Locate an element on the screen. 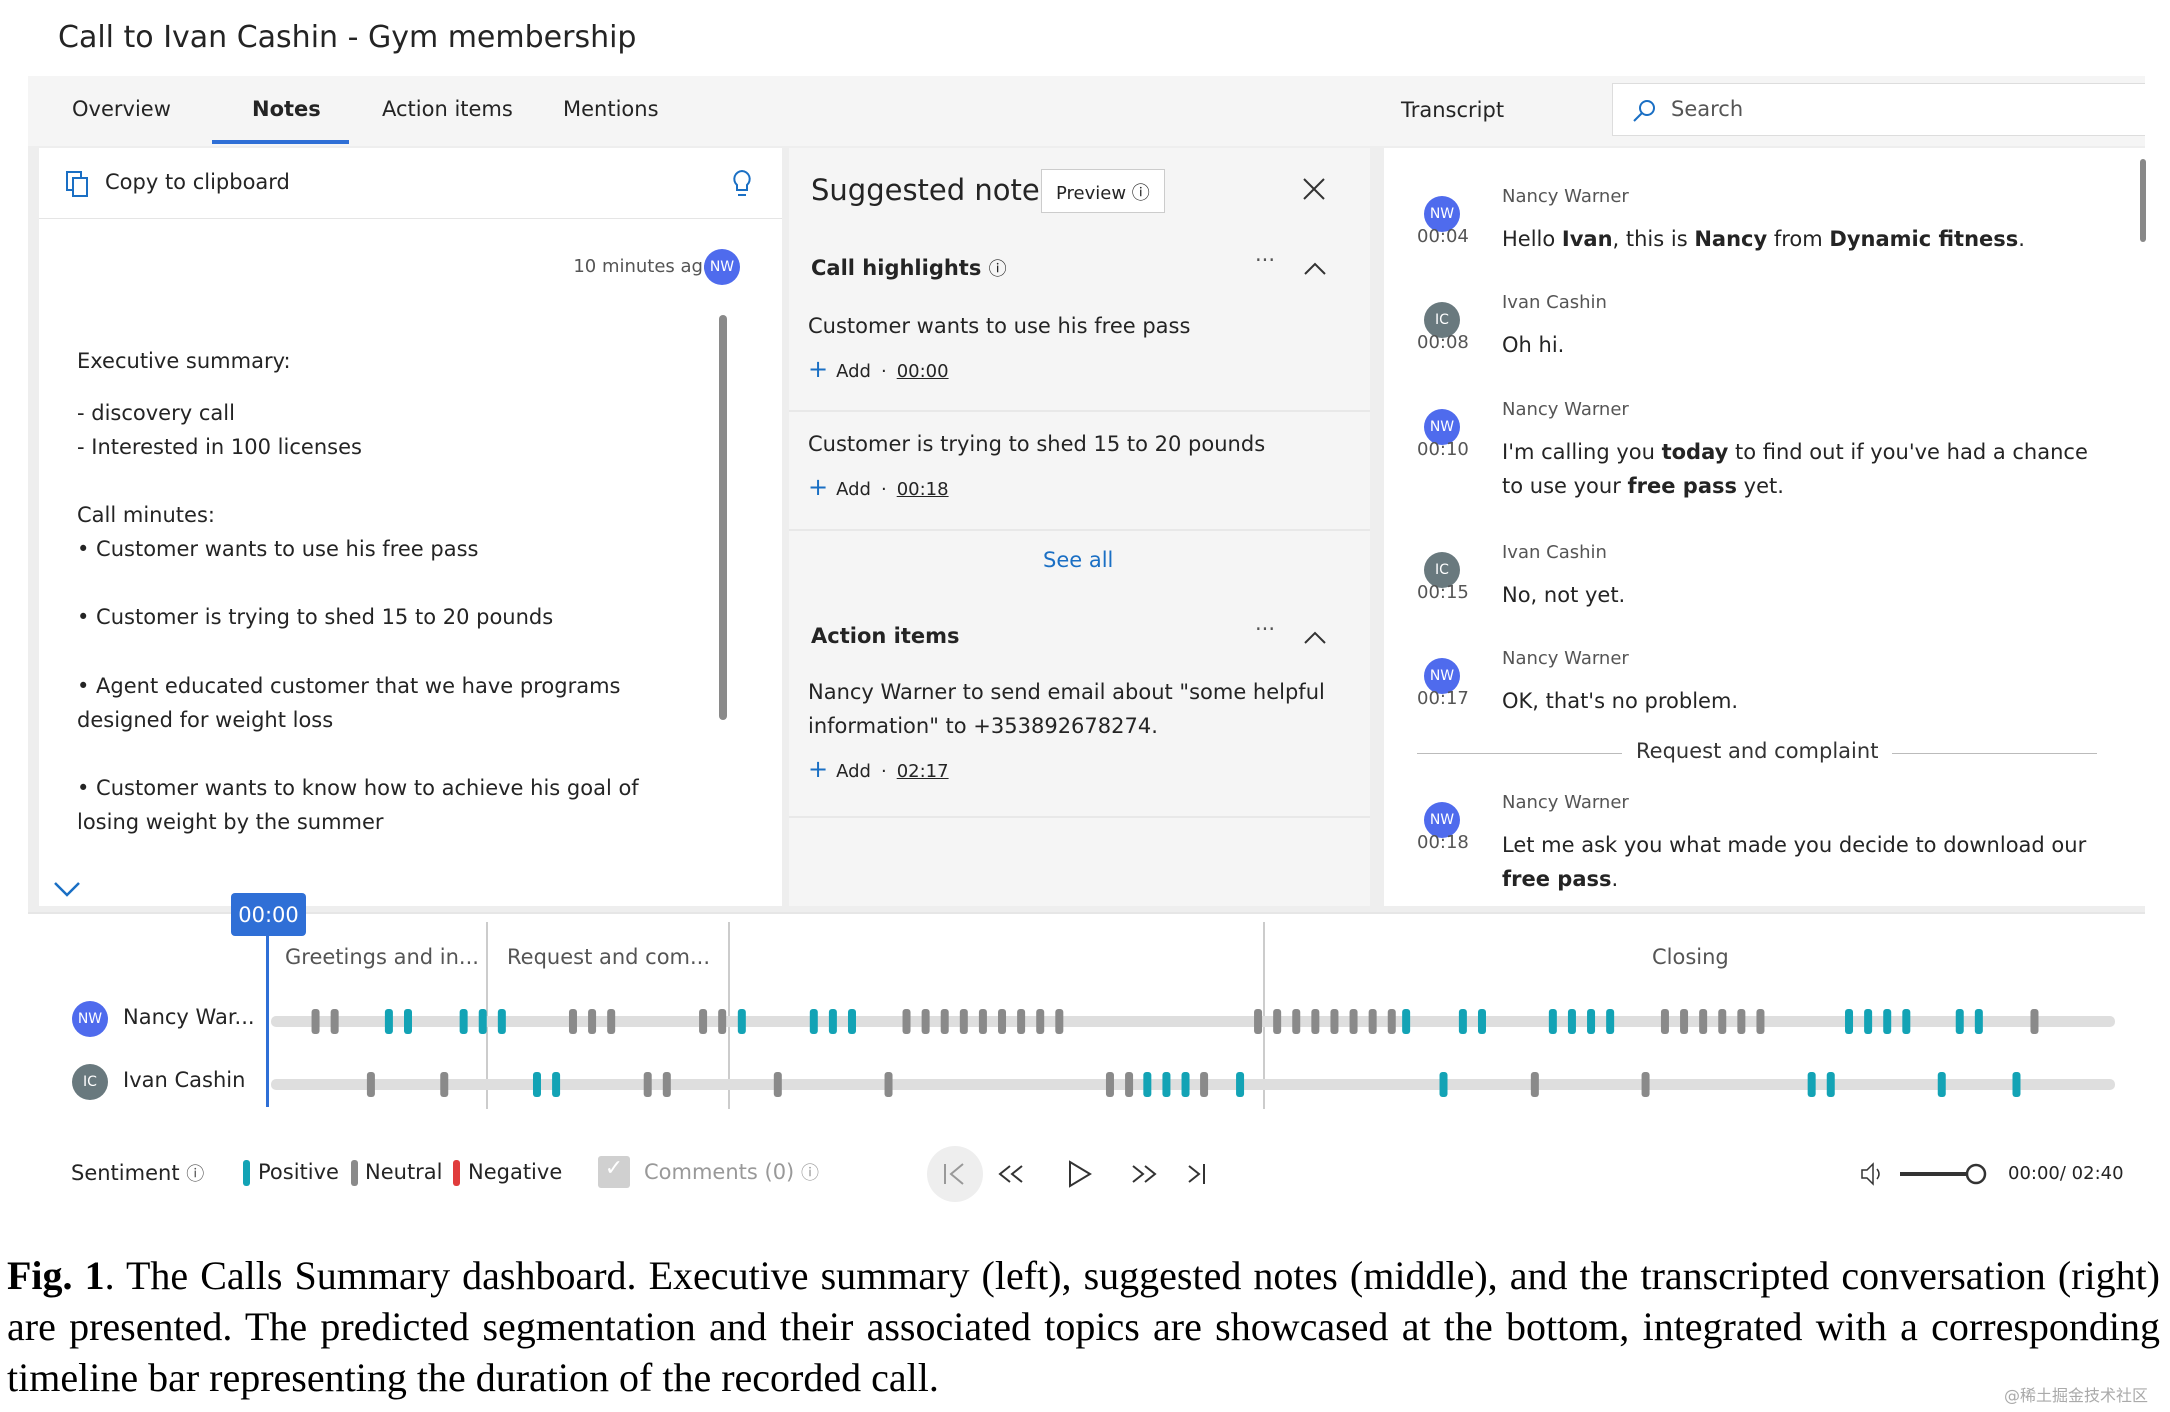 This screenshot has width=2170, height=1412. message-part: Ivan is located at coordinates (1587, 239).